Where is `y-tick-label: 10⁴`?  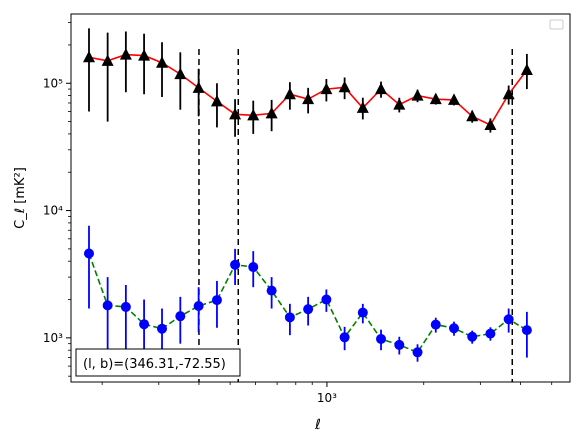 y-tick-label: 10⁴ is located at coordinates (53, 211).